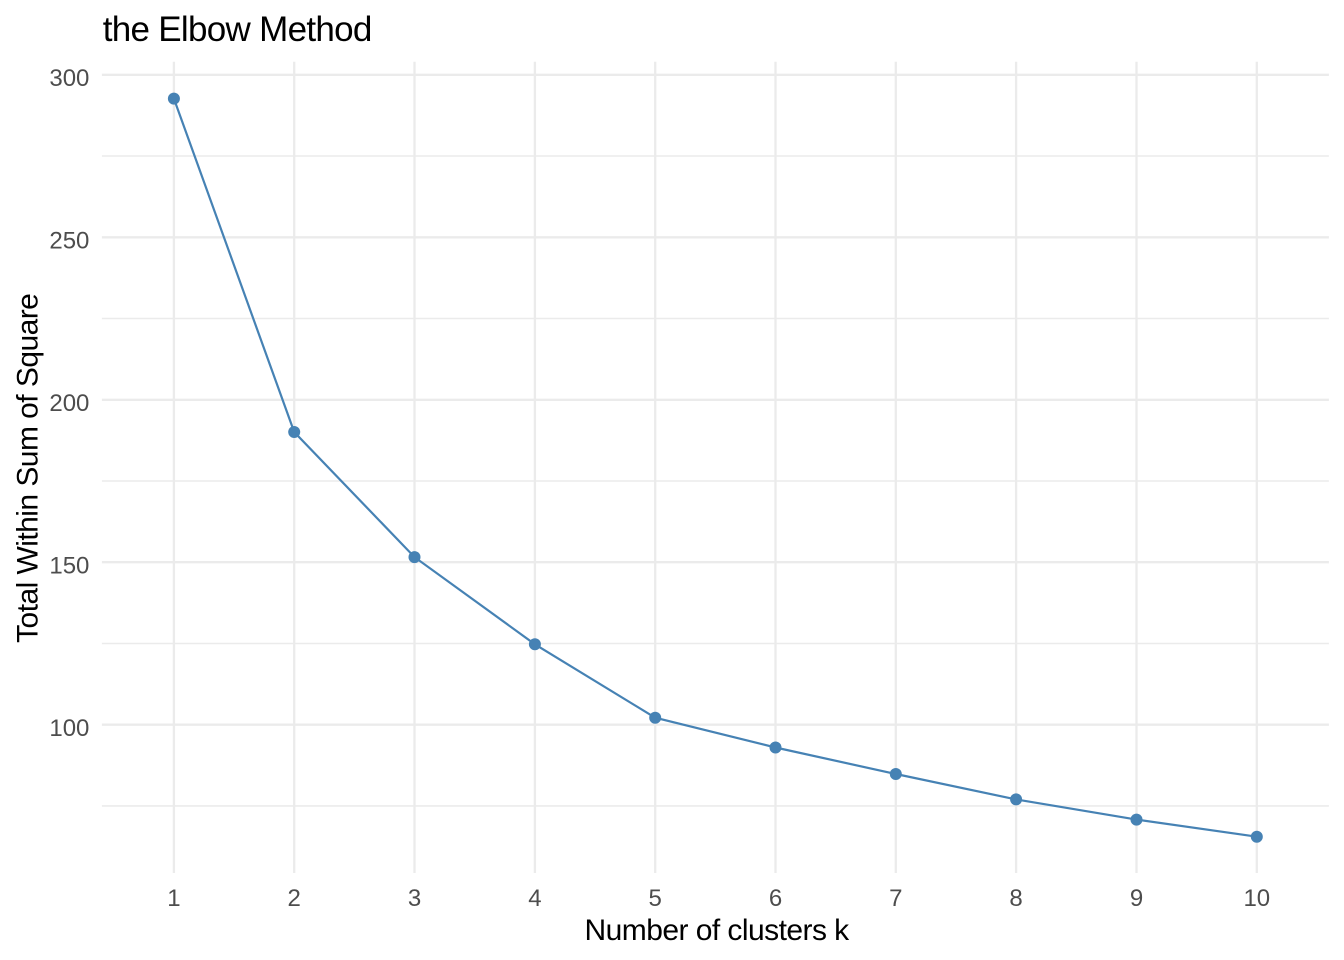 The height and width of the screenshot is (960, 1344). Describe the element at coordinates (895, 898) in the screenshot. I see `svg-text: 7` at that location.